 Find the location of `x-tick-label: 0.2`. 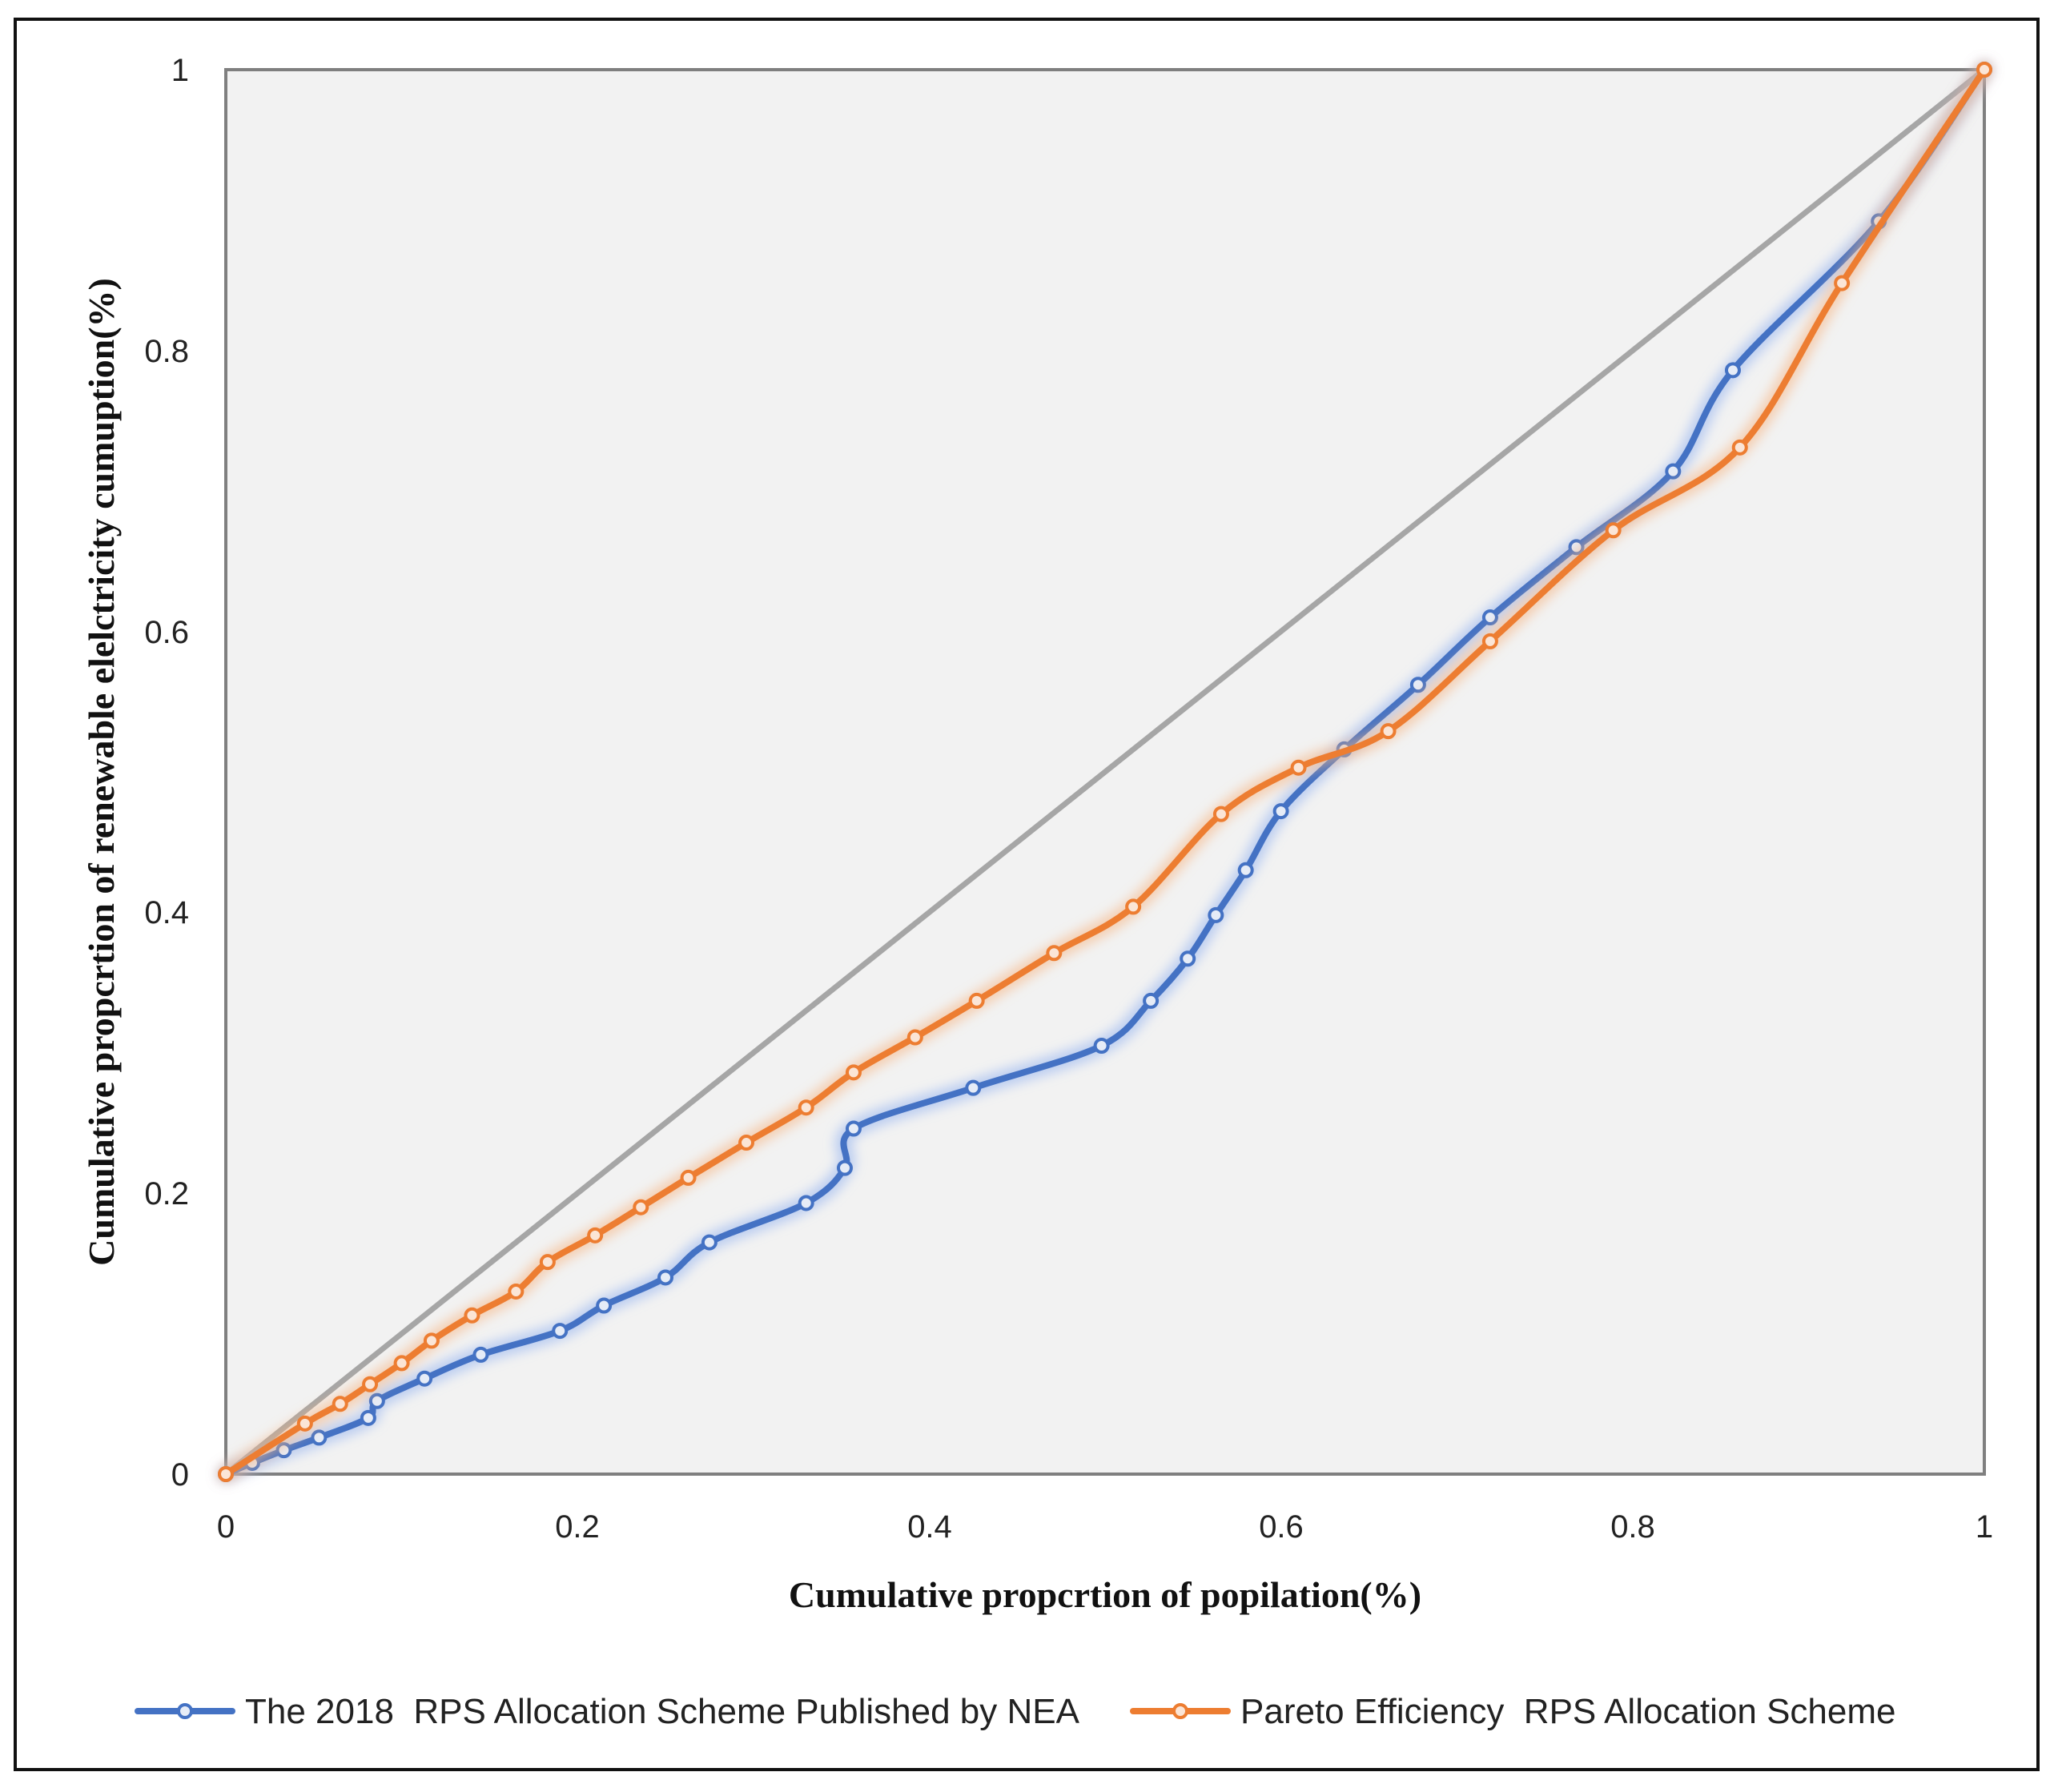

x-tick-label: 0.2 is located at coordinates (577, 1527).